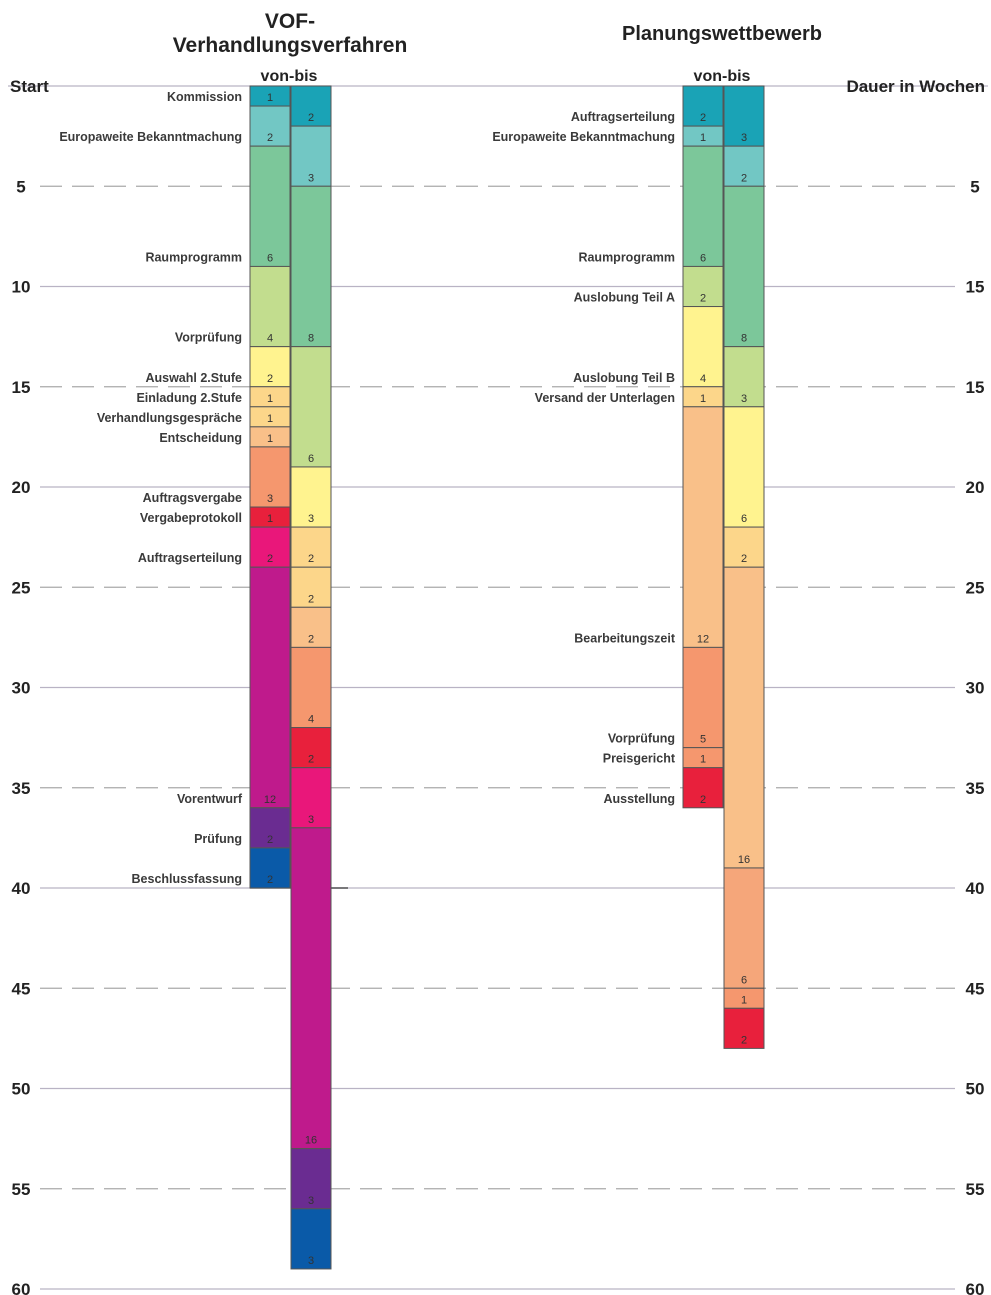 This screenshot has height=1295, width=991. What do you see at coordinates (975, 287) in the screenshot?
I see `tick-label-right: 15` at bounding box center [975, 287].